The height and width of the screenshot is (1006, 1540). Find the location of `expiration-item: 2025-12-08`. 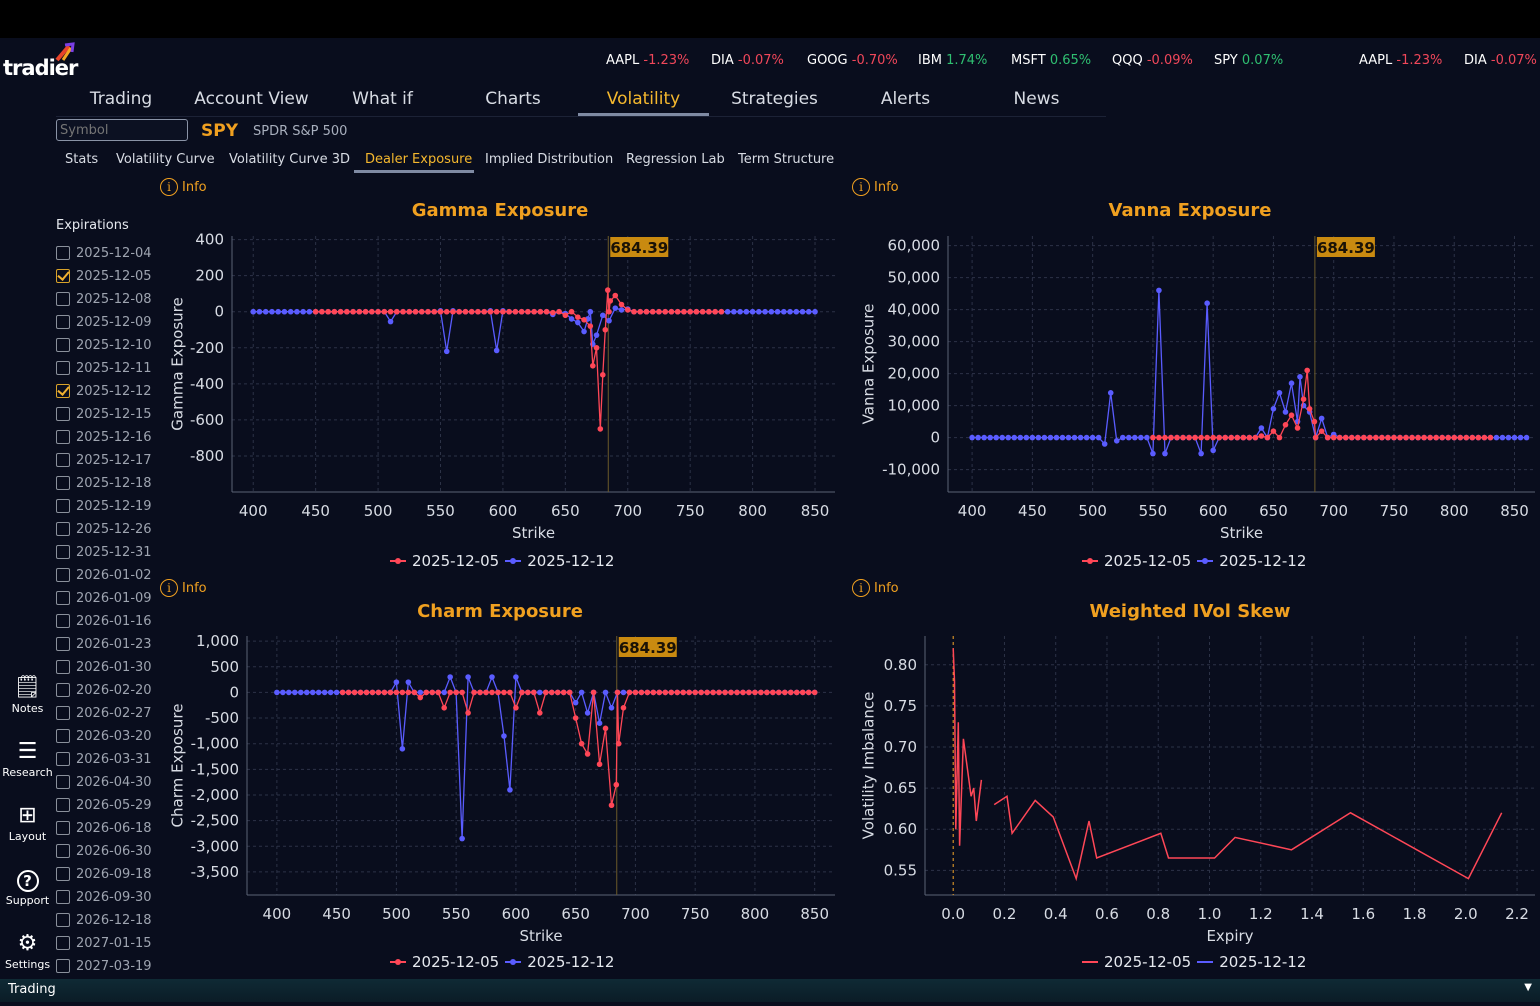

expiration-item: 2025-12-08 is located at coordinates (104, 299).